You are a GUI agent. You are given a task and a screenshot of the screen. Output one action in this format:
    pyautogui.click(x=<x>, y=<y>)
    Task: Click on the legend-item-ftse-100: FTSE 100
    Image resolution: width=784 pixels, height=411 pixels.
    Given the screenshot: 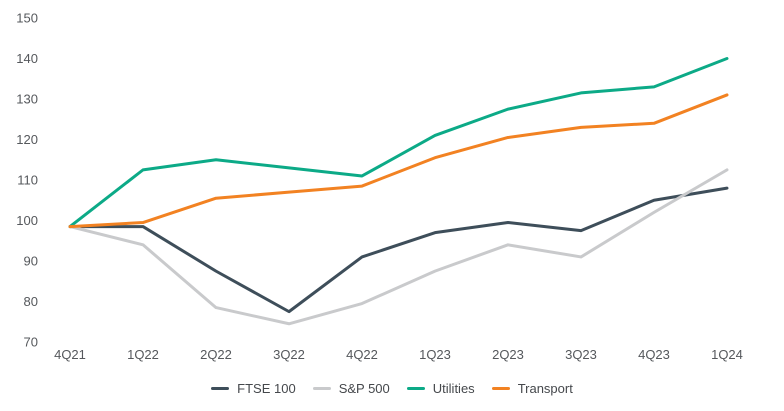 What is the action you would take?
    pyautogui.click(x=253, y=388)
    